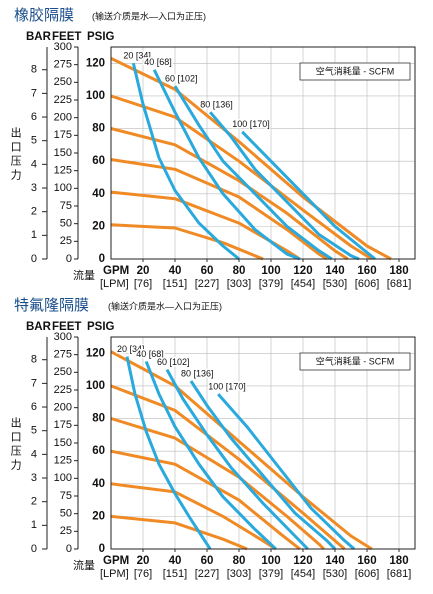  What do you see at coordinates (39, 37) in the screenshot?
I see `axis-title: BAR` at bounding box center [39, 37].